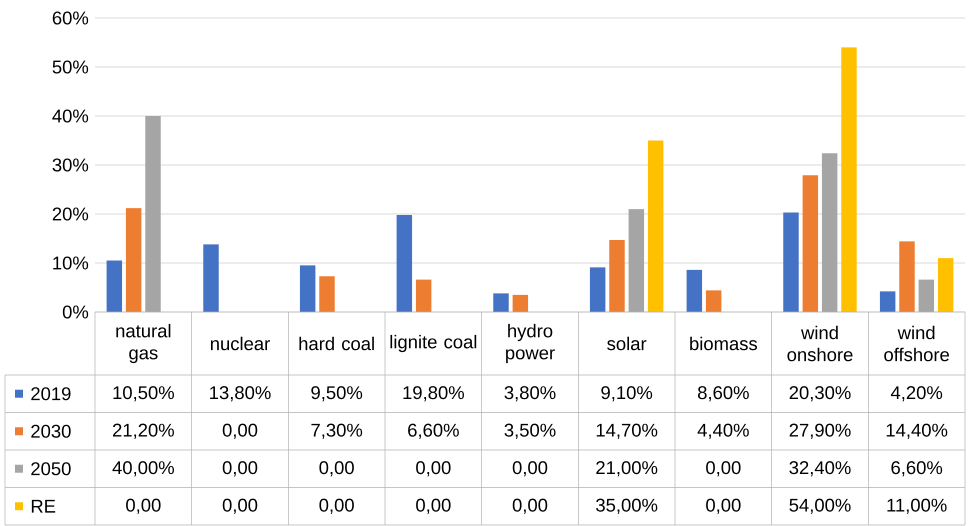 The width and height of the screenshot is (975, 526). I want to click on y-tick-label: 30%, so click(70, 165).